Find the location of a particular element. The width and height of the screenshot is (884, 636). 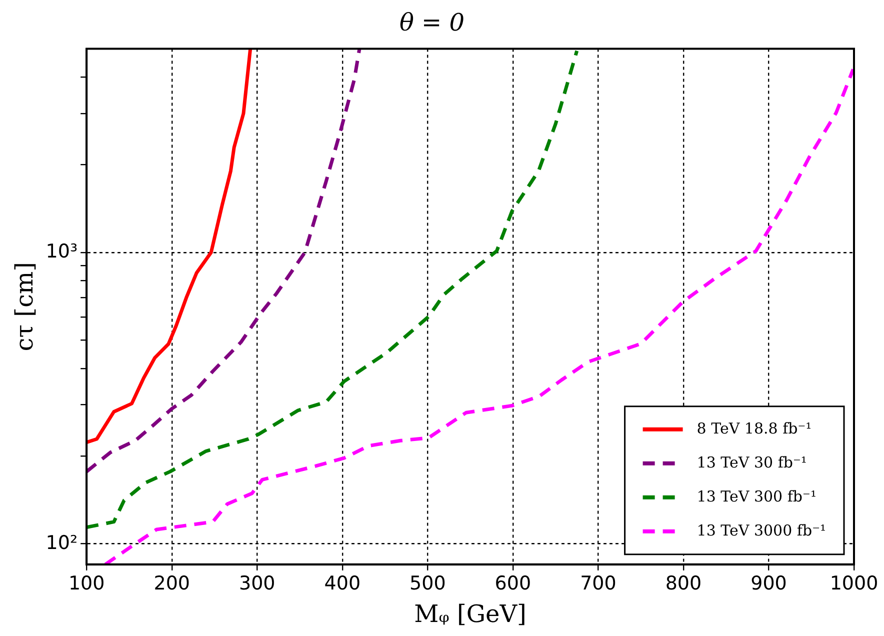

x-tick-label: 900 is located at coordinates (768, 583).